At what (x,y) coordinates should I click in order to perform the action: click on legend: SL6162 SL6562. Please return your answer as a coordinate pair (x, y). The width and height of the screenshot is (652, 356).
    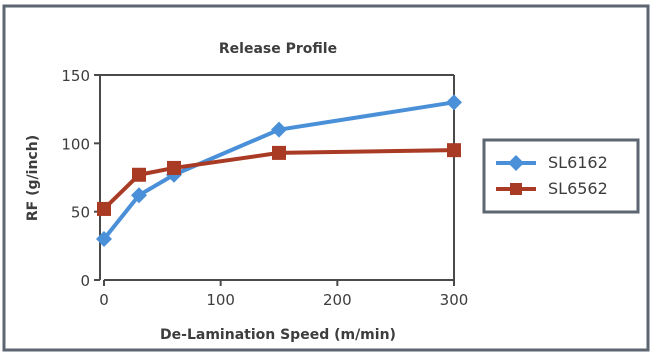
    Looking at the image, I should click on (561, 176).